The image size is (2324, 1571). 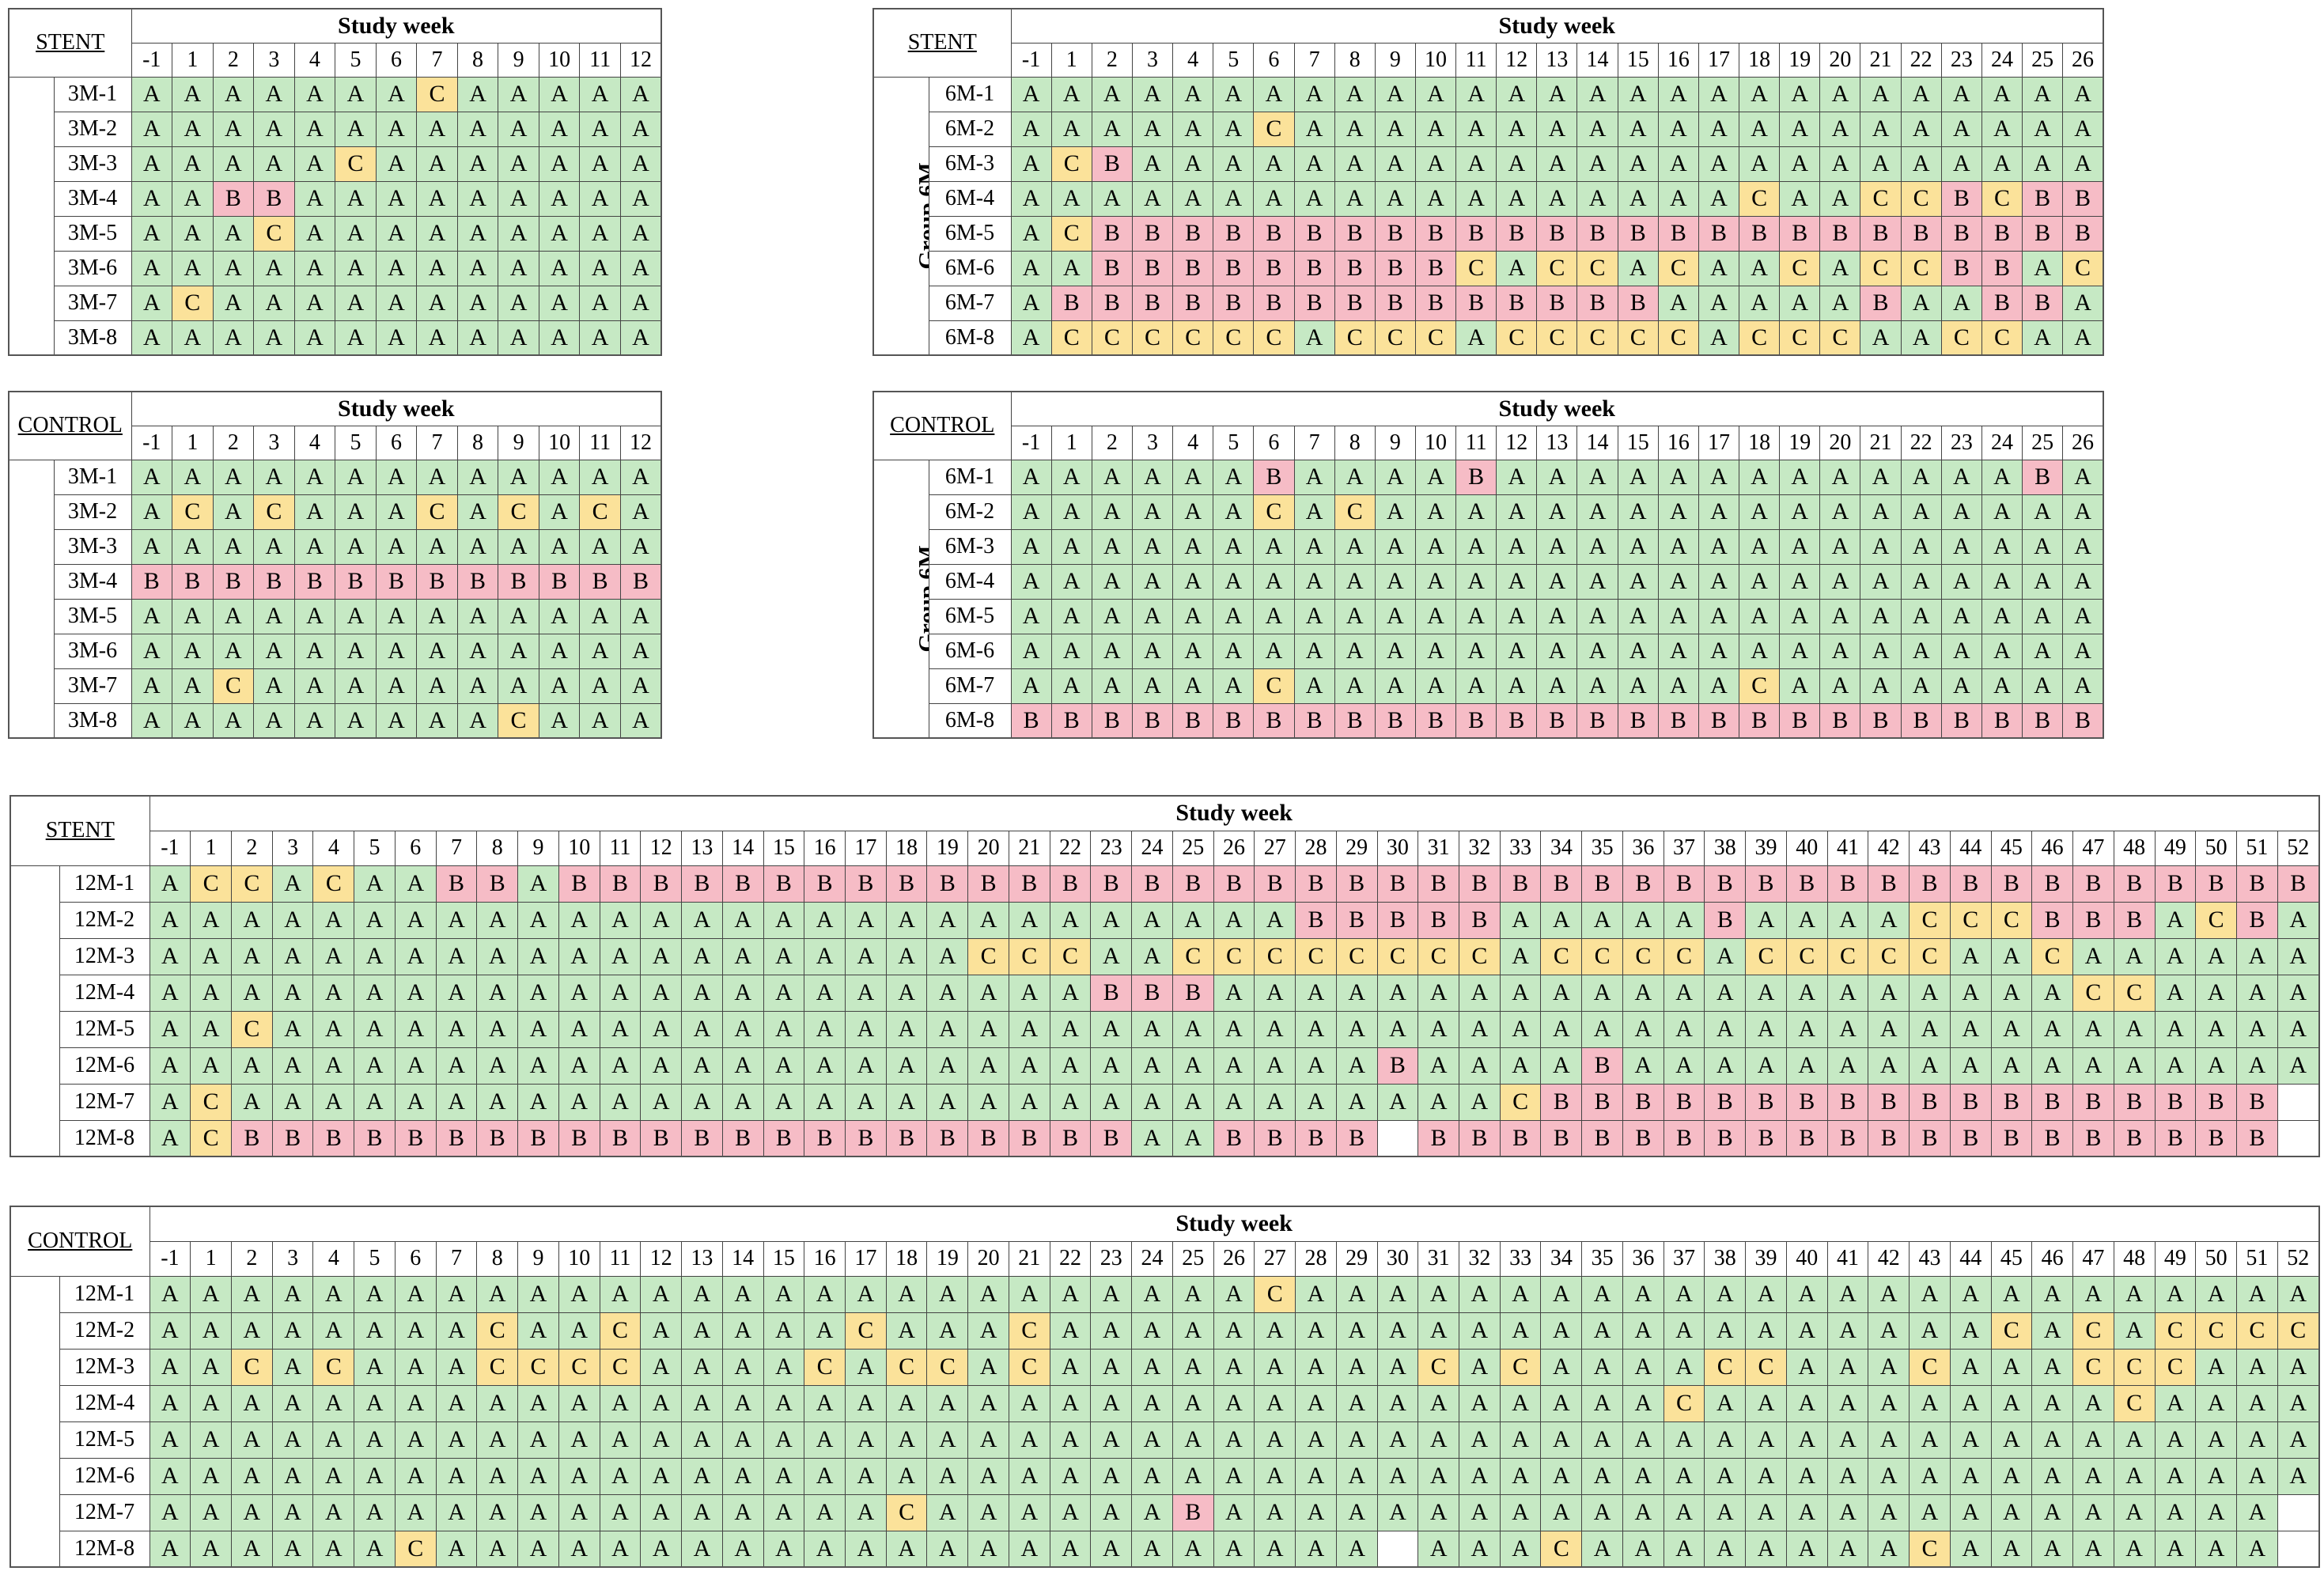 What do you see at coordinates (1397, 848) in the screenshot?
I see `week-tick-label: 30` at bounding box center [1397, 848].